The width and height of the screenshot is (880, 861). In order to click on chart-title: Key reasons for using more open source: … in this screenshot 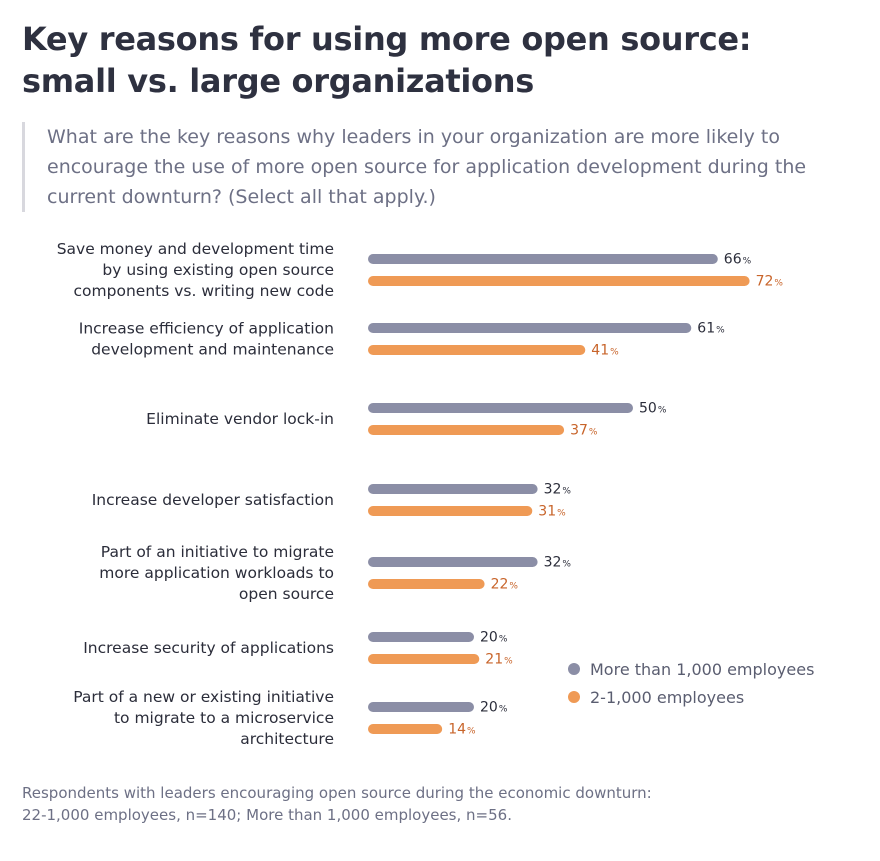, I will do `click(437, 60)`.